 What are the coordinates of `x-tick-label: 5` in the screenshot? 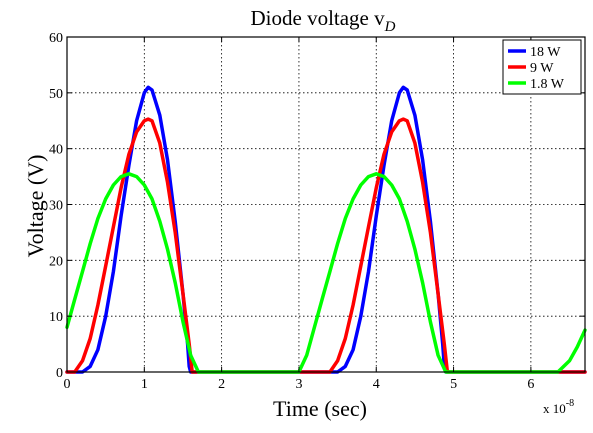 It's located at (453, 384).